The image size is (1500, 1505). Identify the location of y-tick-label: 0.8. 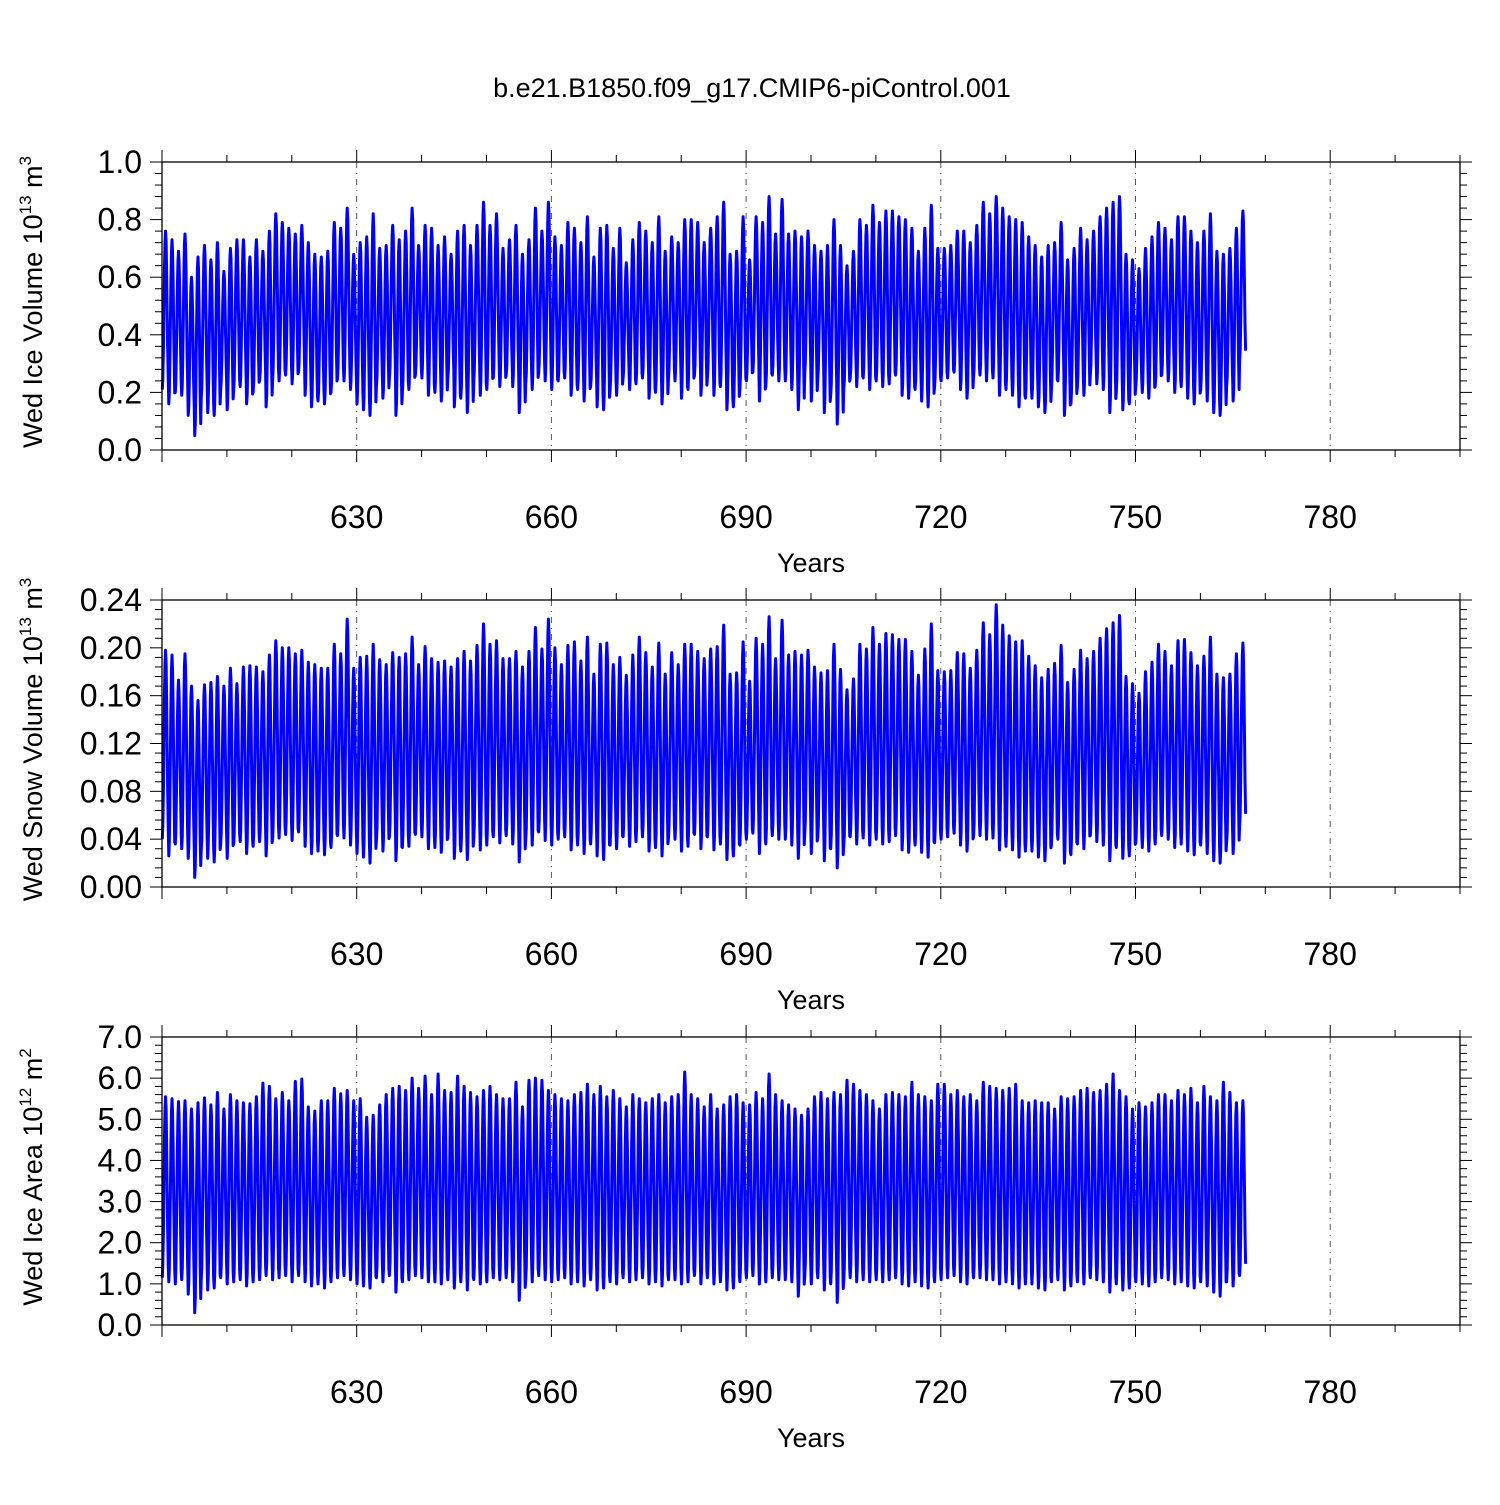
(120, 220).